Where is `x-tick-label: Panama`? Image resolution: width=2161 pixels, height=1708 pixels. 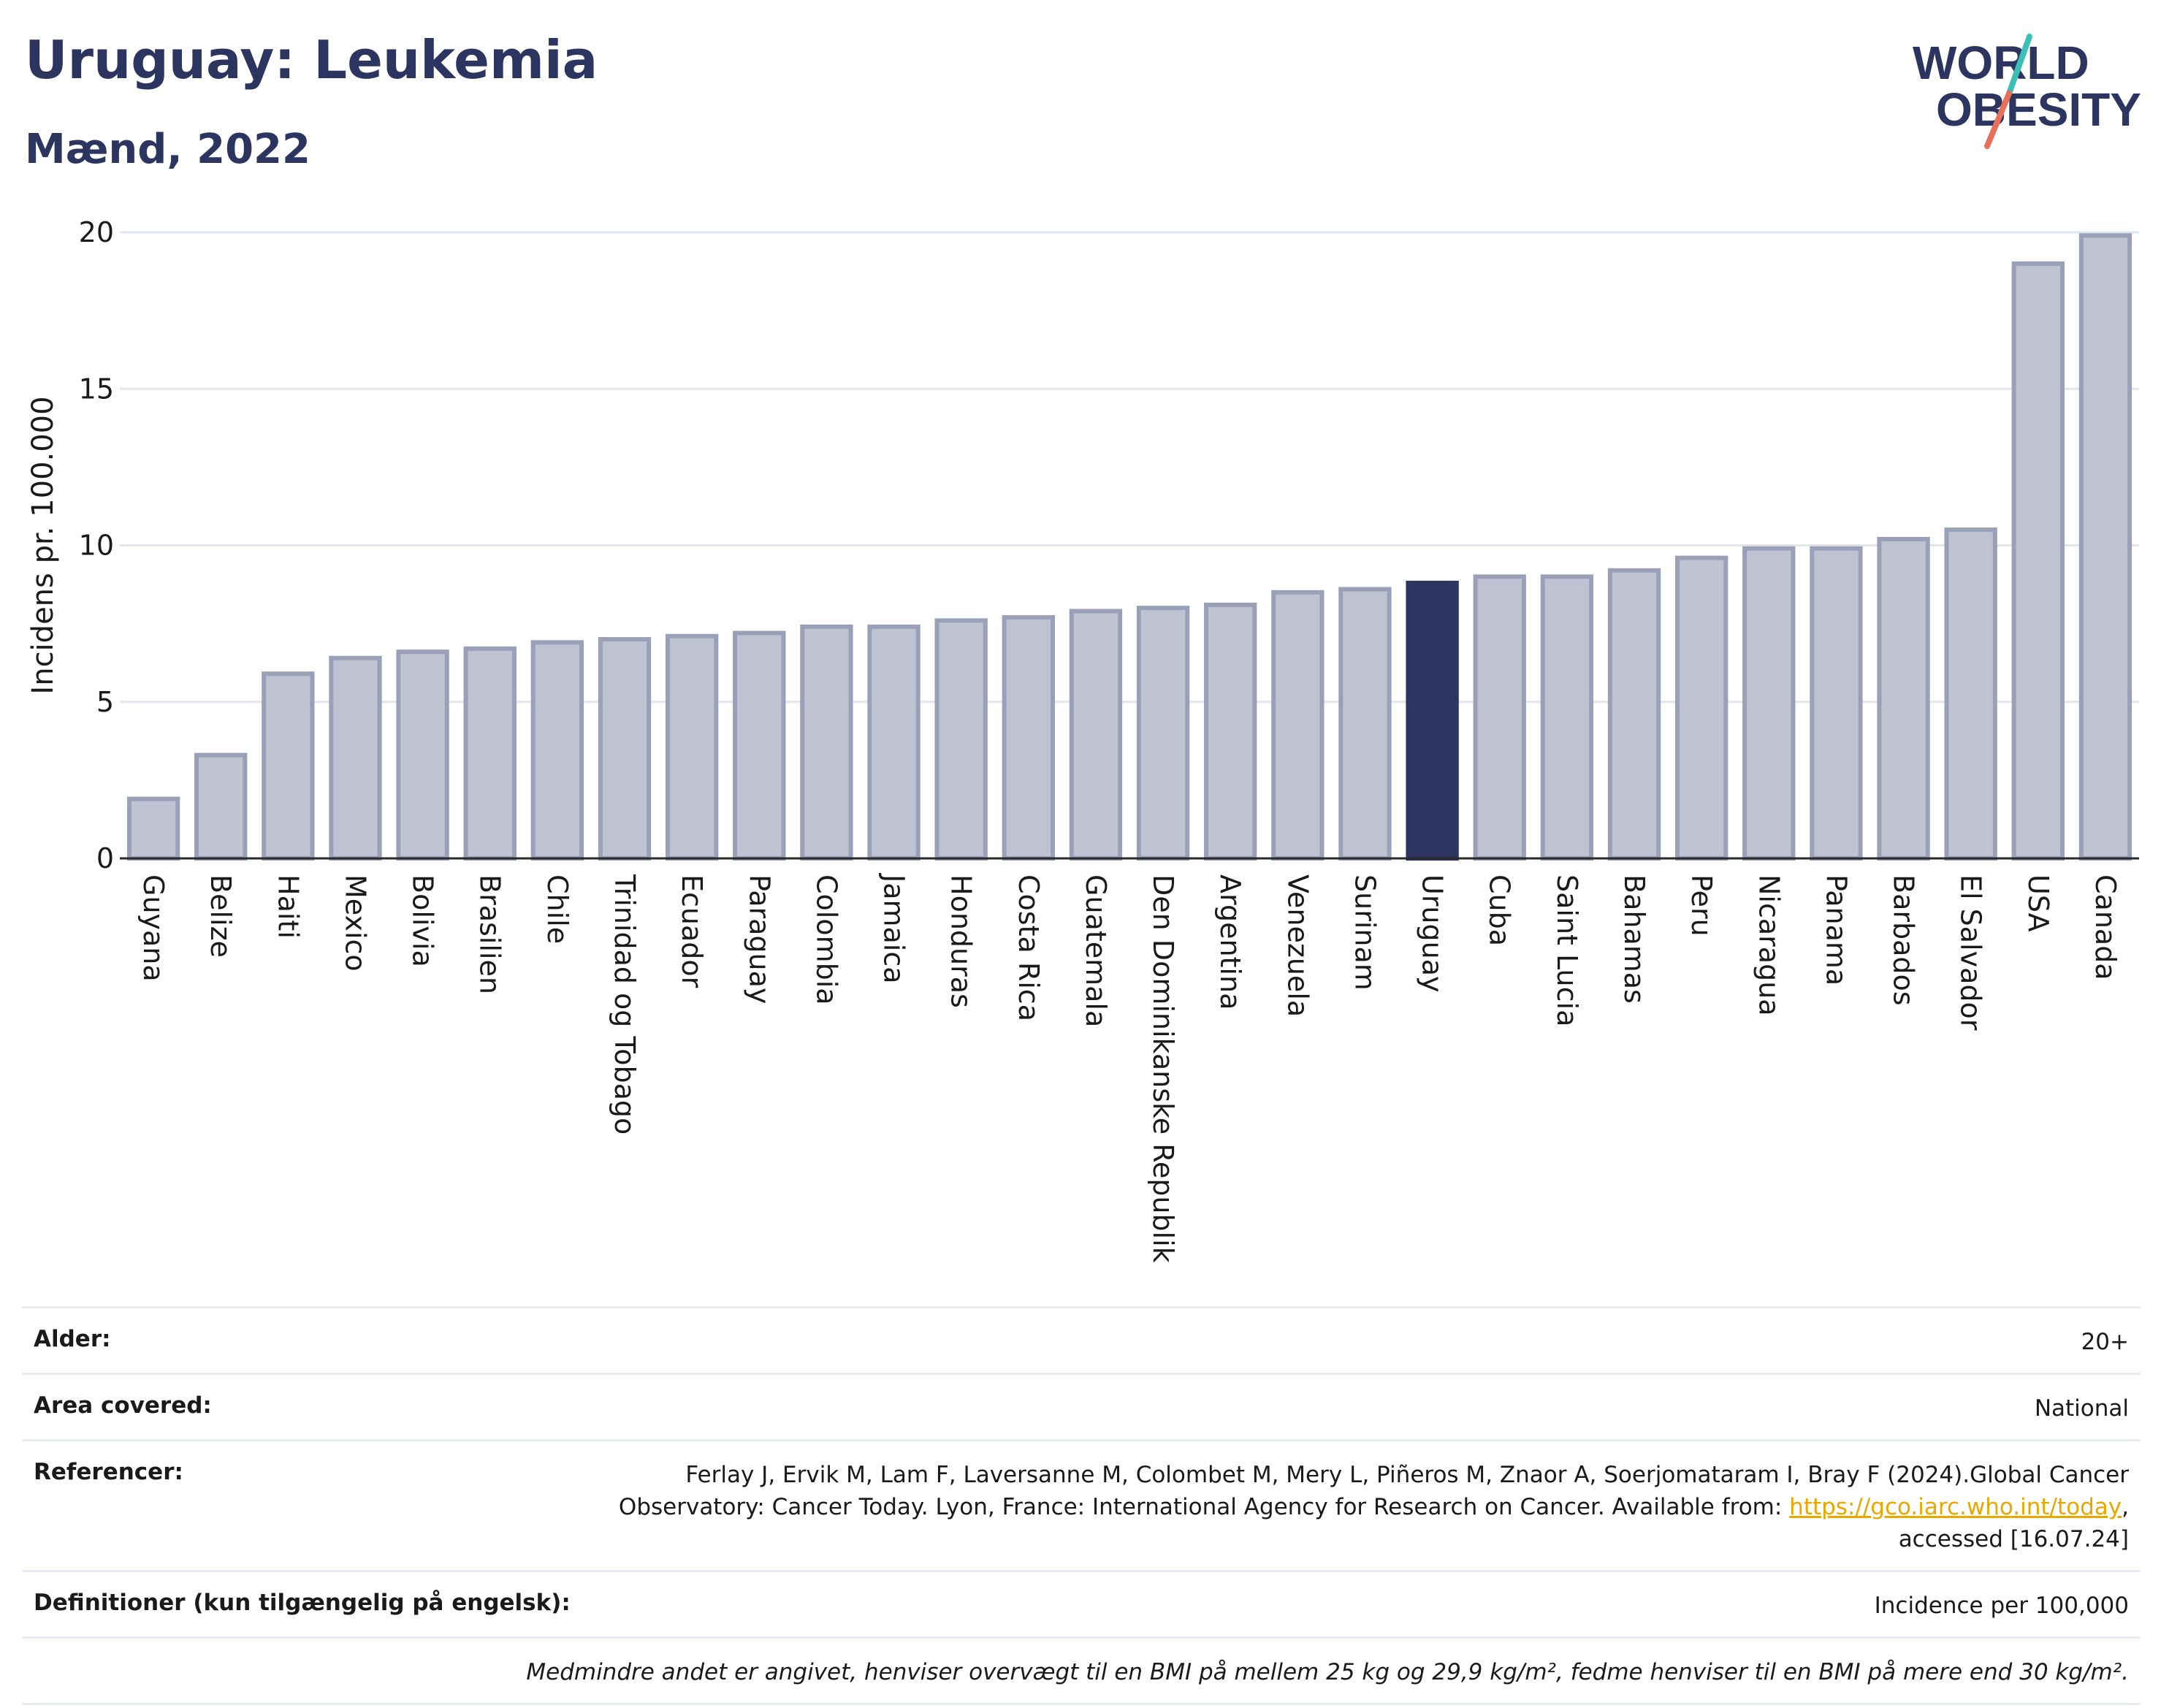
x-tick-label: Panama is located at coordinates (1836, 929).